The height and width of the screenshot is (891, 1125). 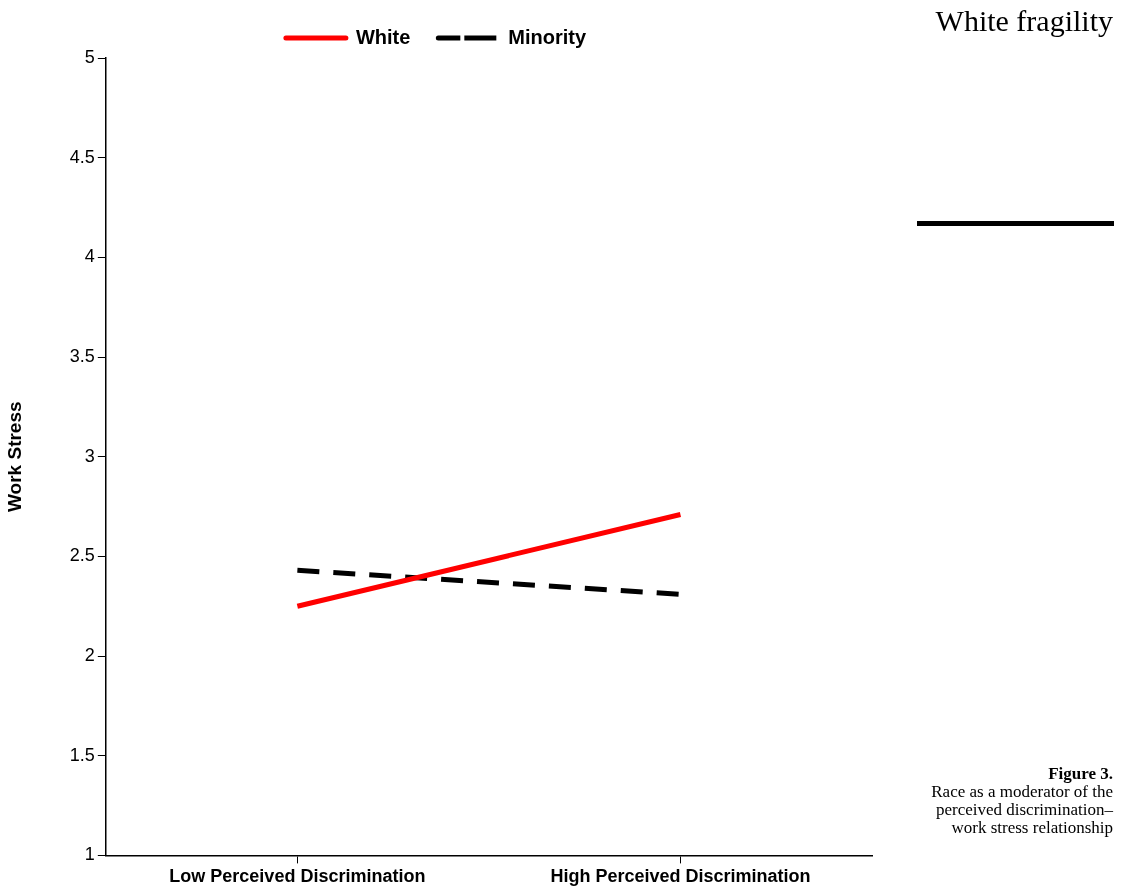 I want to click on y-tick-label: 2.5, so click(x=82, y=555).